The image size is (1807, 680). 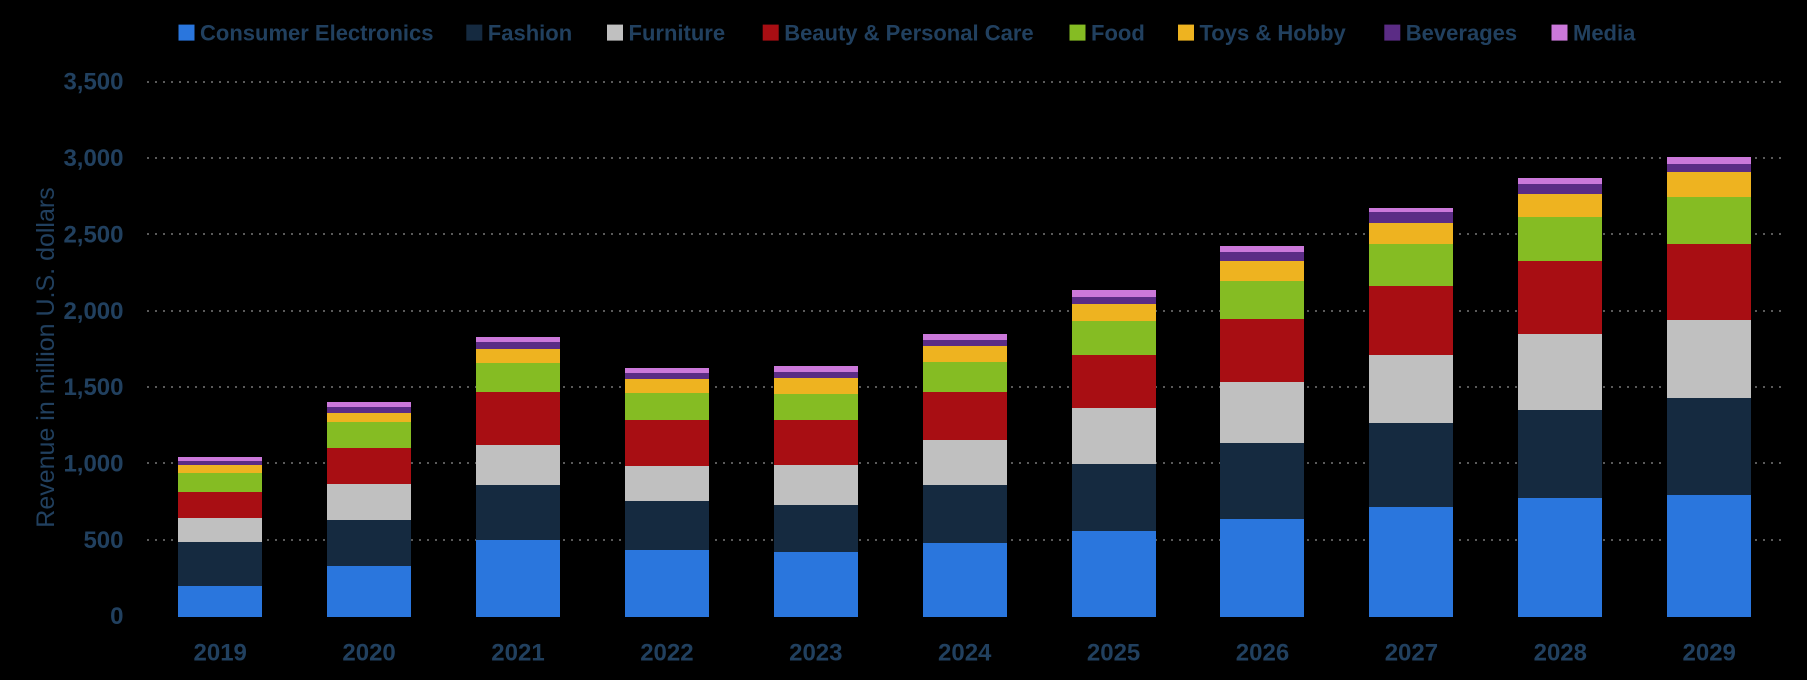 I want to click on svg-text: 2029, so click(x=1709, y=653).